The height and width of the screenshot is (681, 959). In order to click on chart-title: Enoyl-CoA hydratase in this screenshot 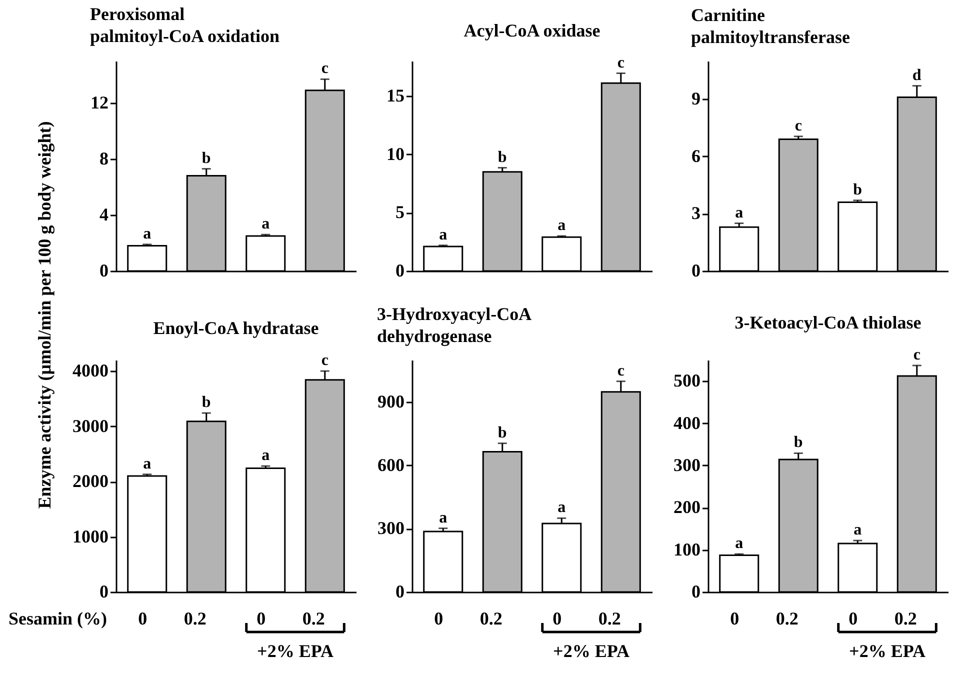, I will do `click(236, 328)`.